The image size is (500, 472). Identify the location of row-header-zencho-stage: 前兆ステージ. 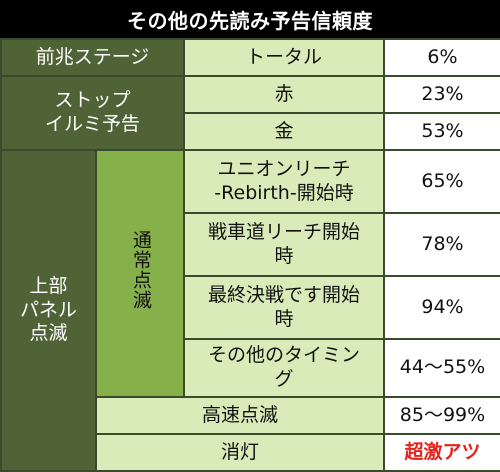
(92, 57).